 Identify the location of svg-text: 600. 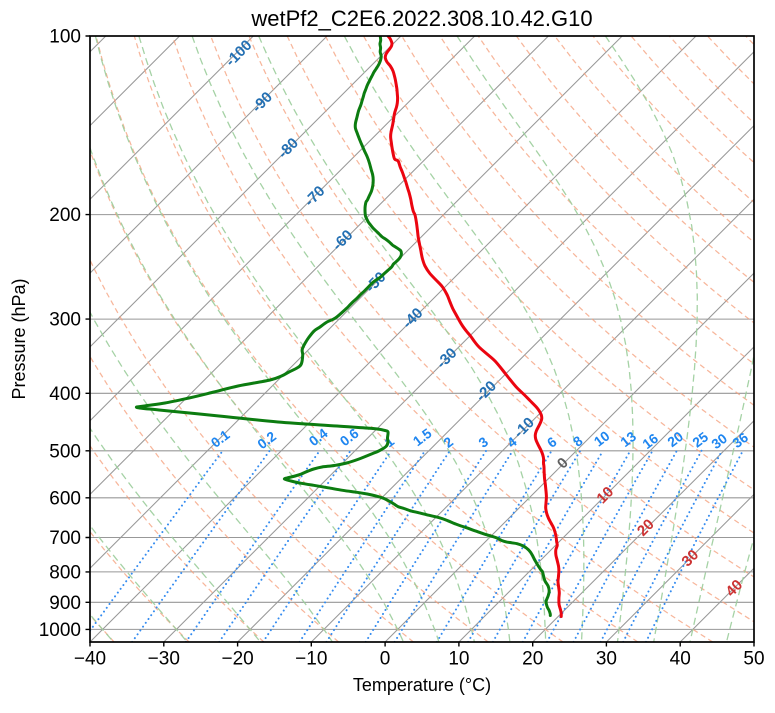
(65, 498).